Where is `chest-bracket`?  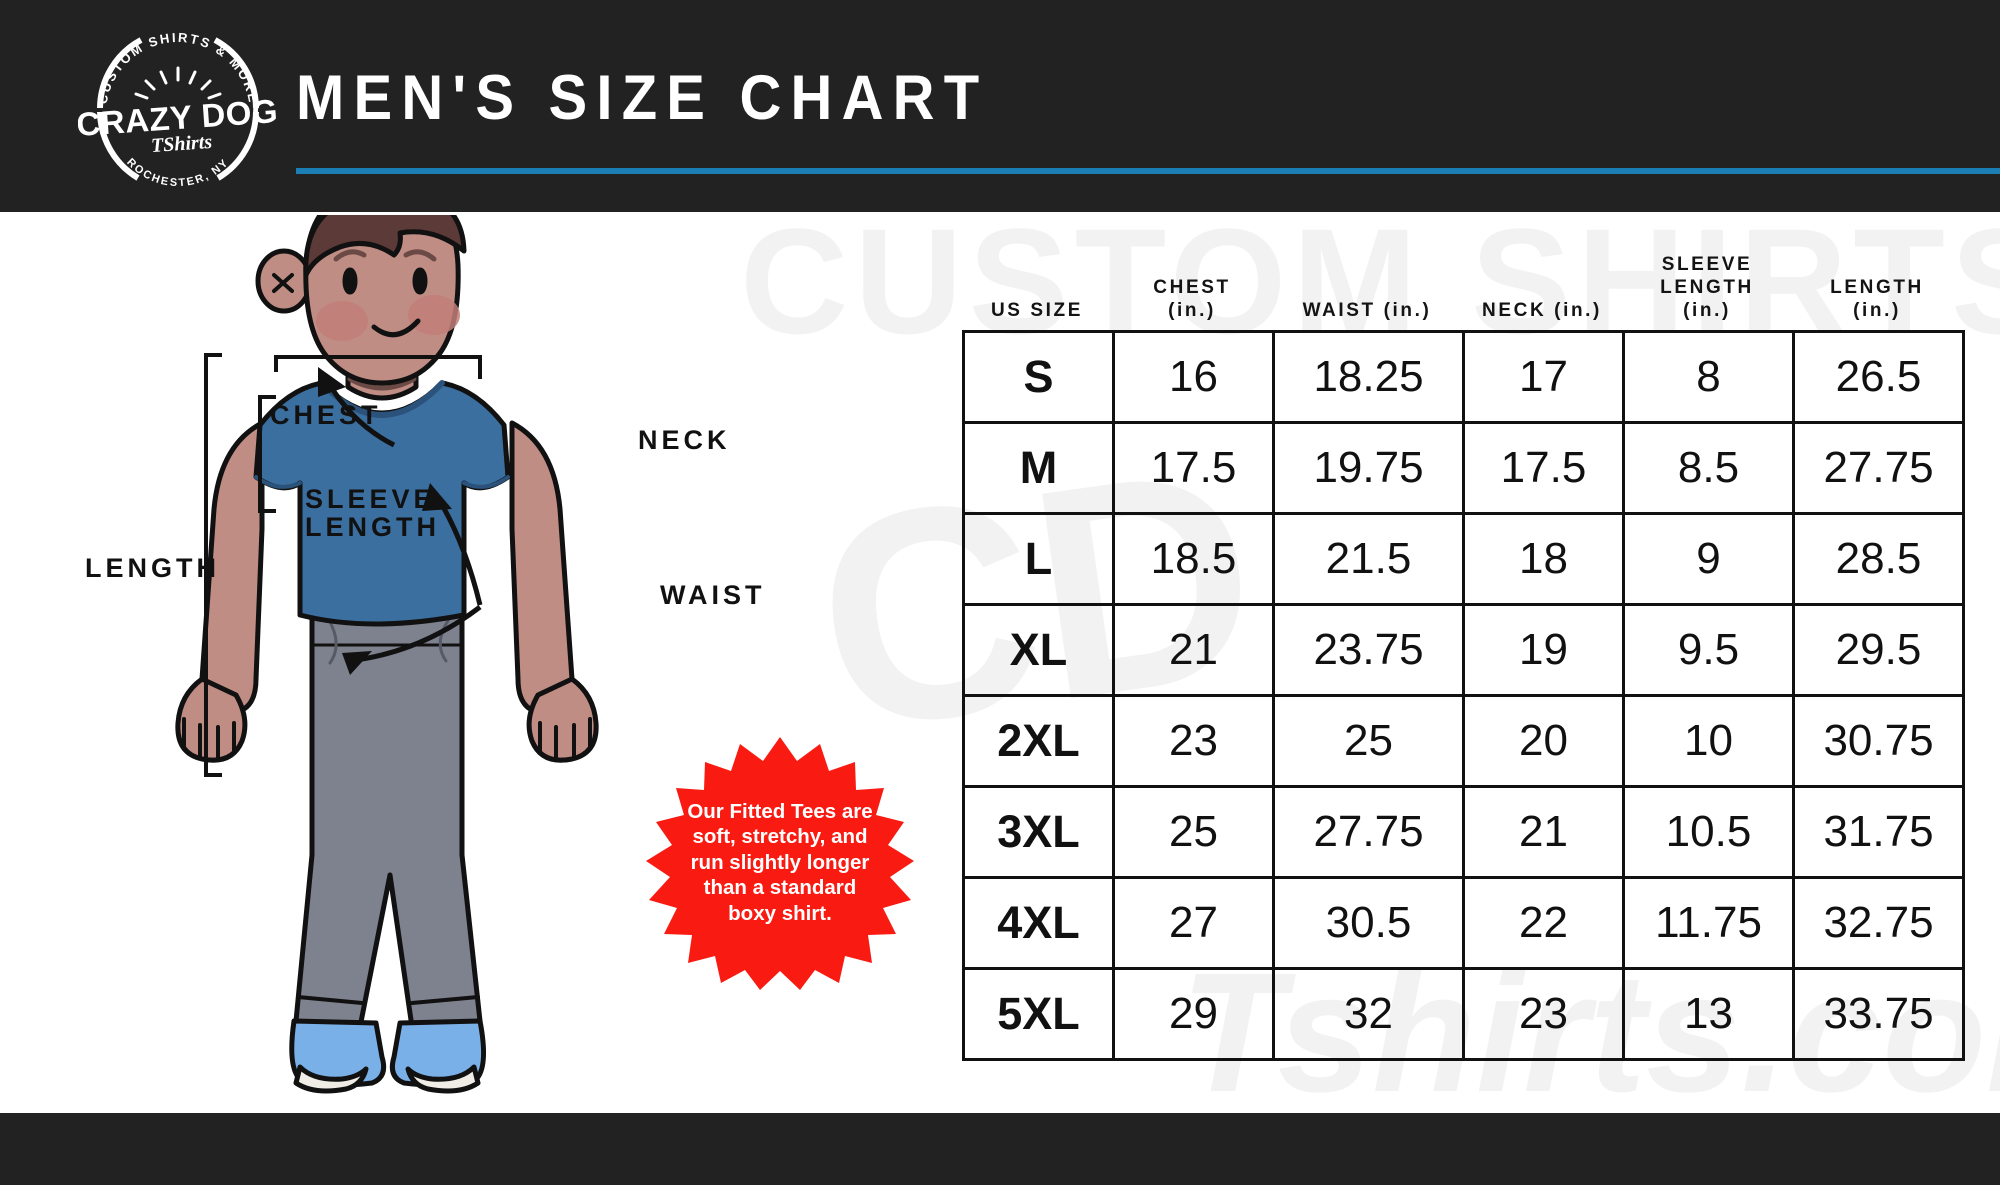
chest-bracket is located at coordinates (378, 367).